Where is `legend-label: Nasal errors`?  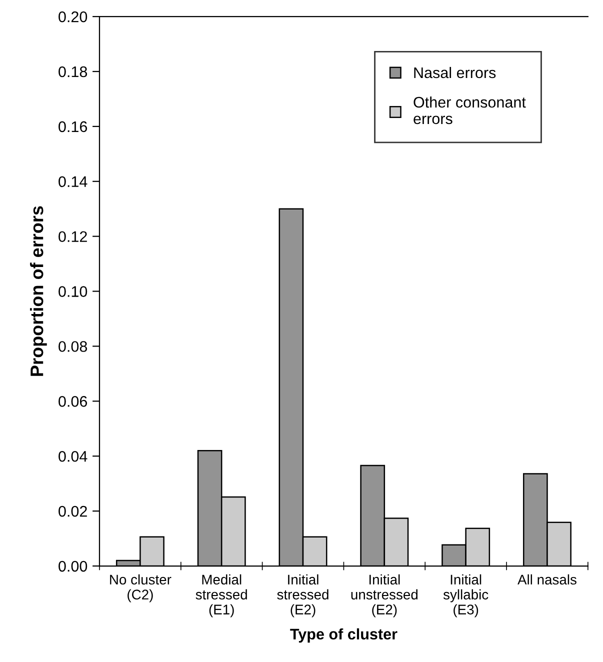 legend-label: Nasal errors is located at coordinates (455, 72).